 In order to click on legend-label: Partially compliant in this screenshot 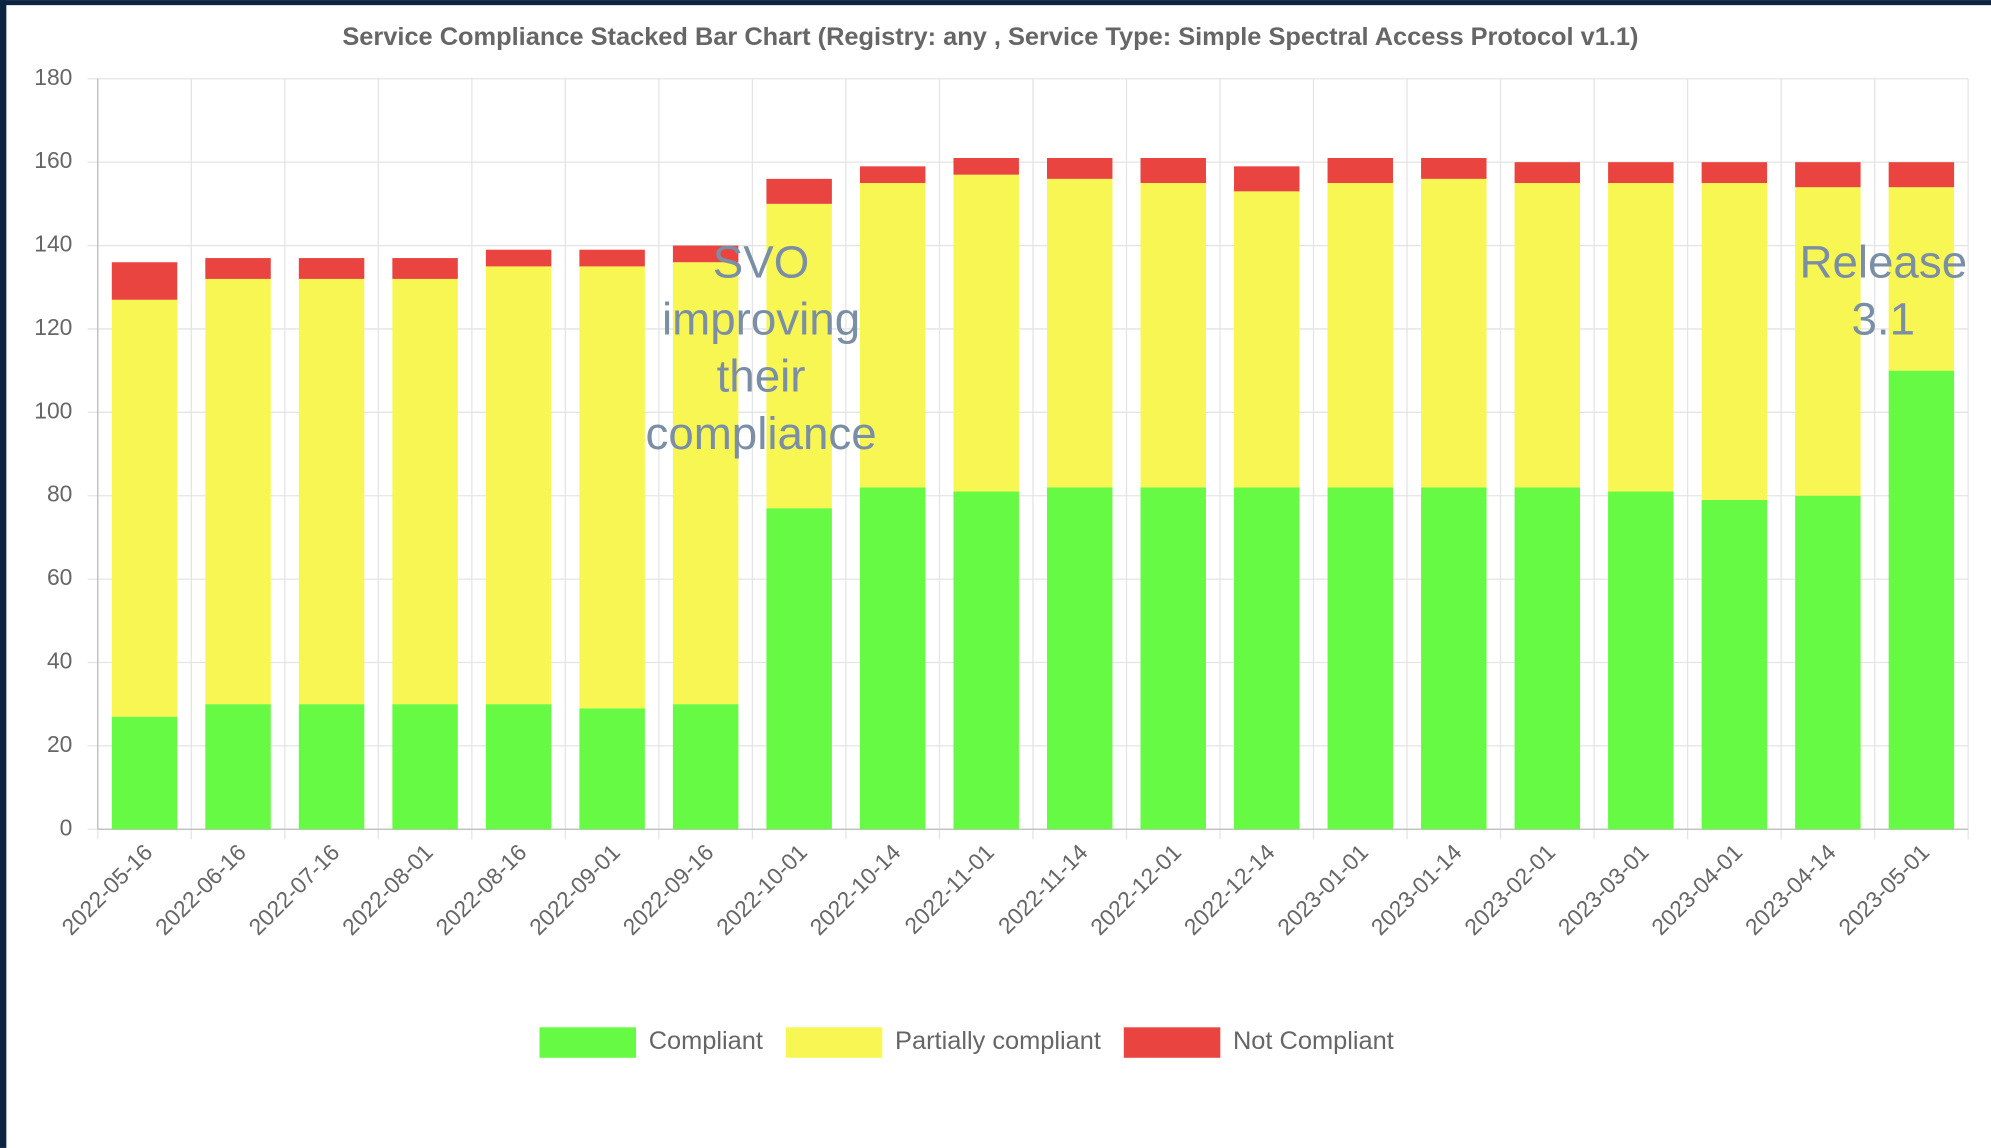, I will do `click(998, 1041)`.